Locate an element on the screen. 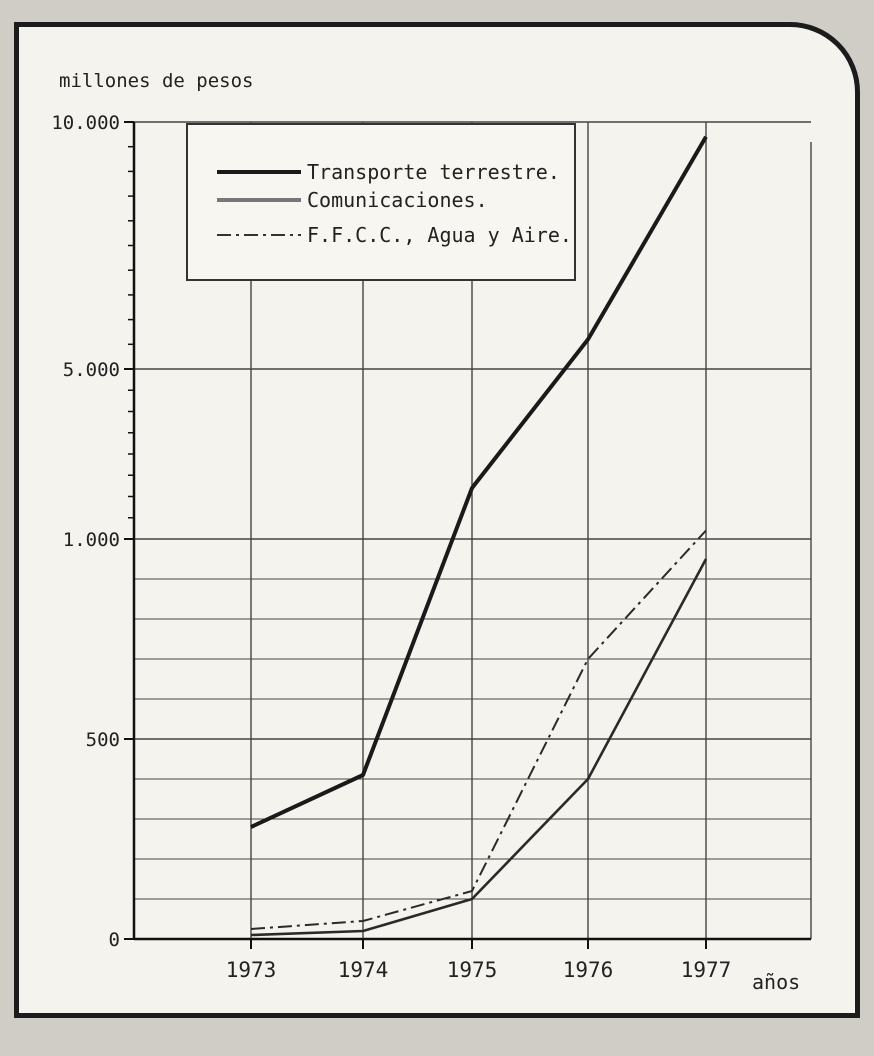 The image size is (874, 1056). legend-label-1: Comunicaciones. is located at coordinates (397, 200).